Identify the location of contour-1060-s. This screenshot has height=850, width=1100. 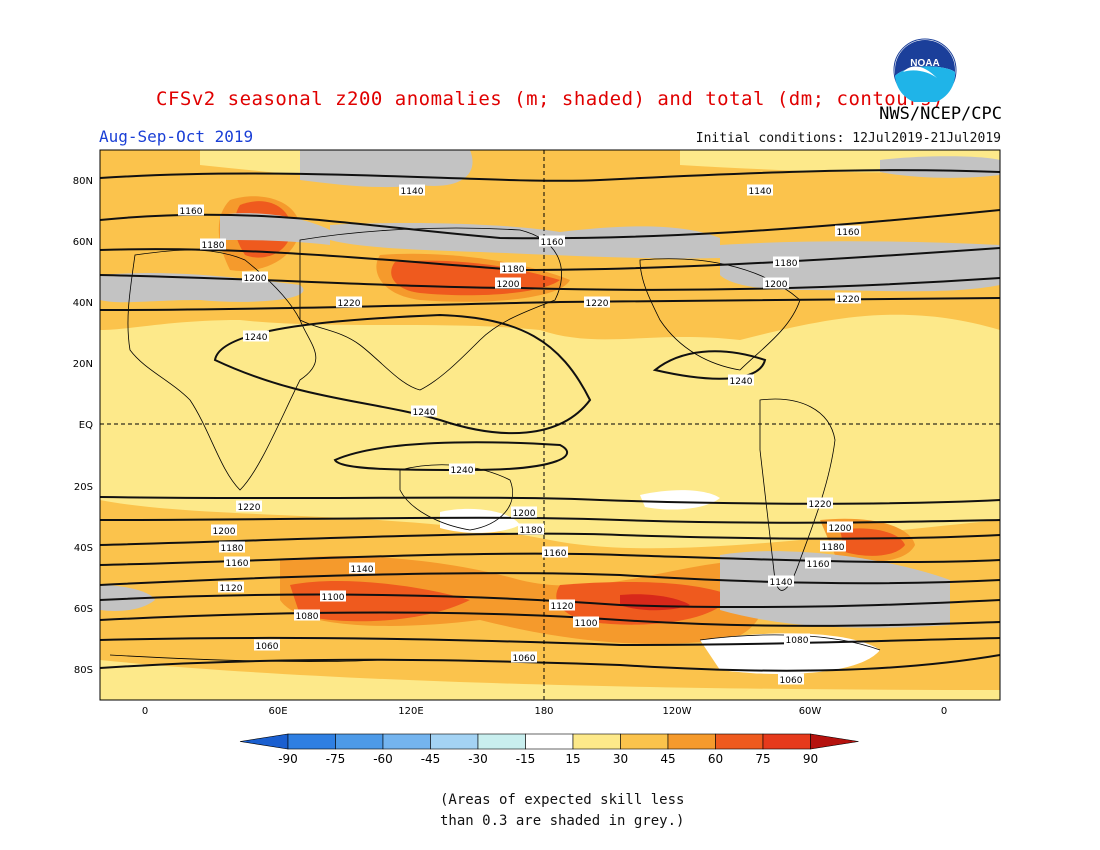
(550, 663).